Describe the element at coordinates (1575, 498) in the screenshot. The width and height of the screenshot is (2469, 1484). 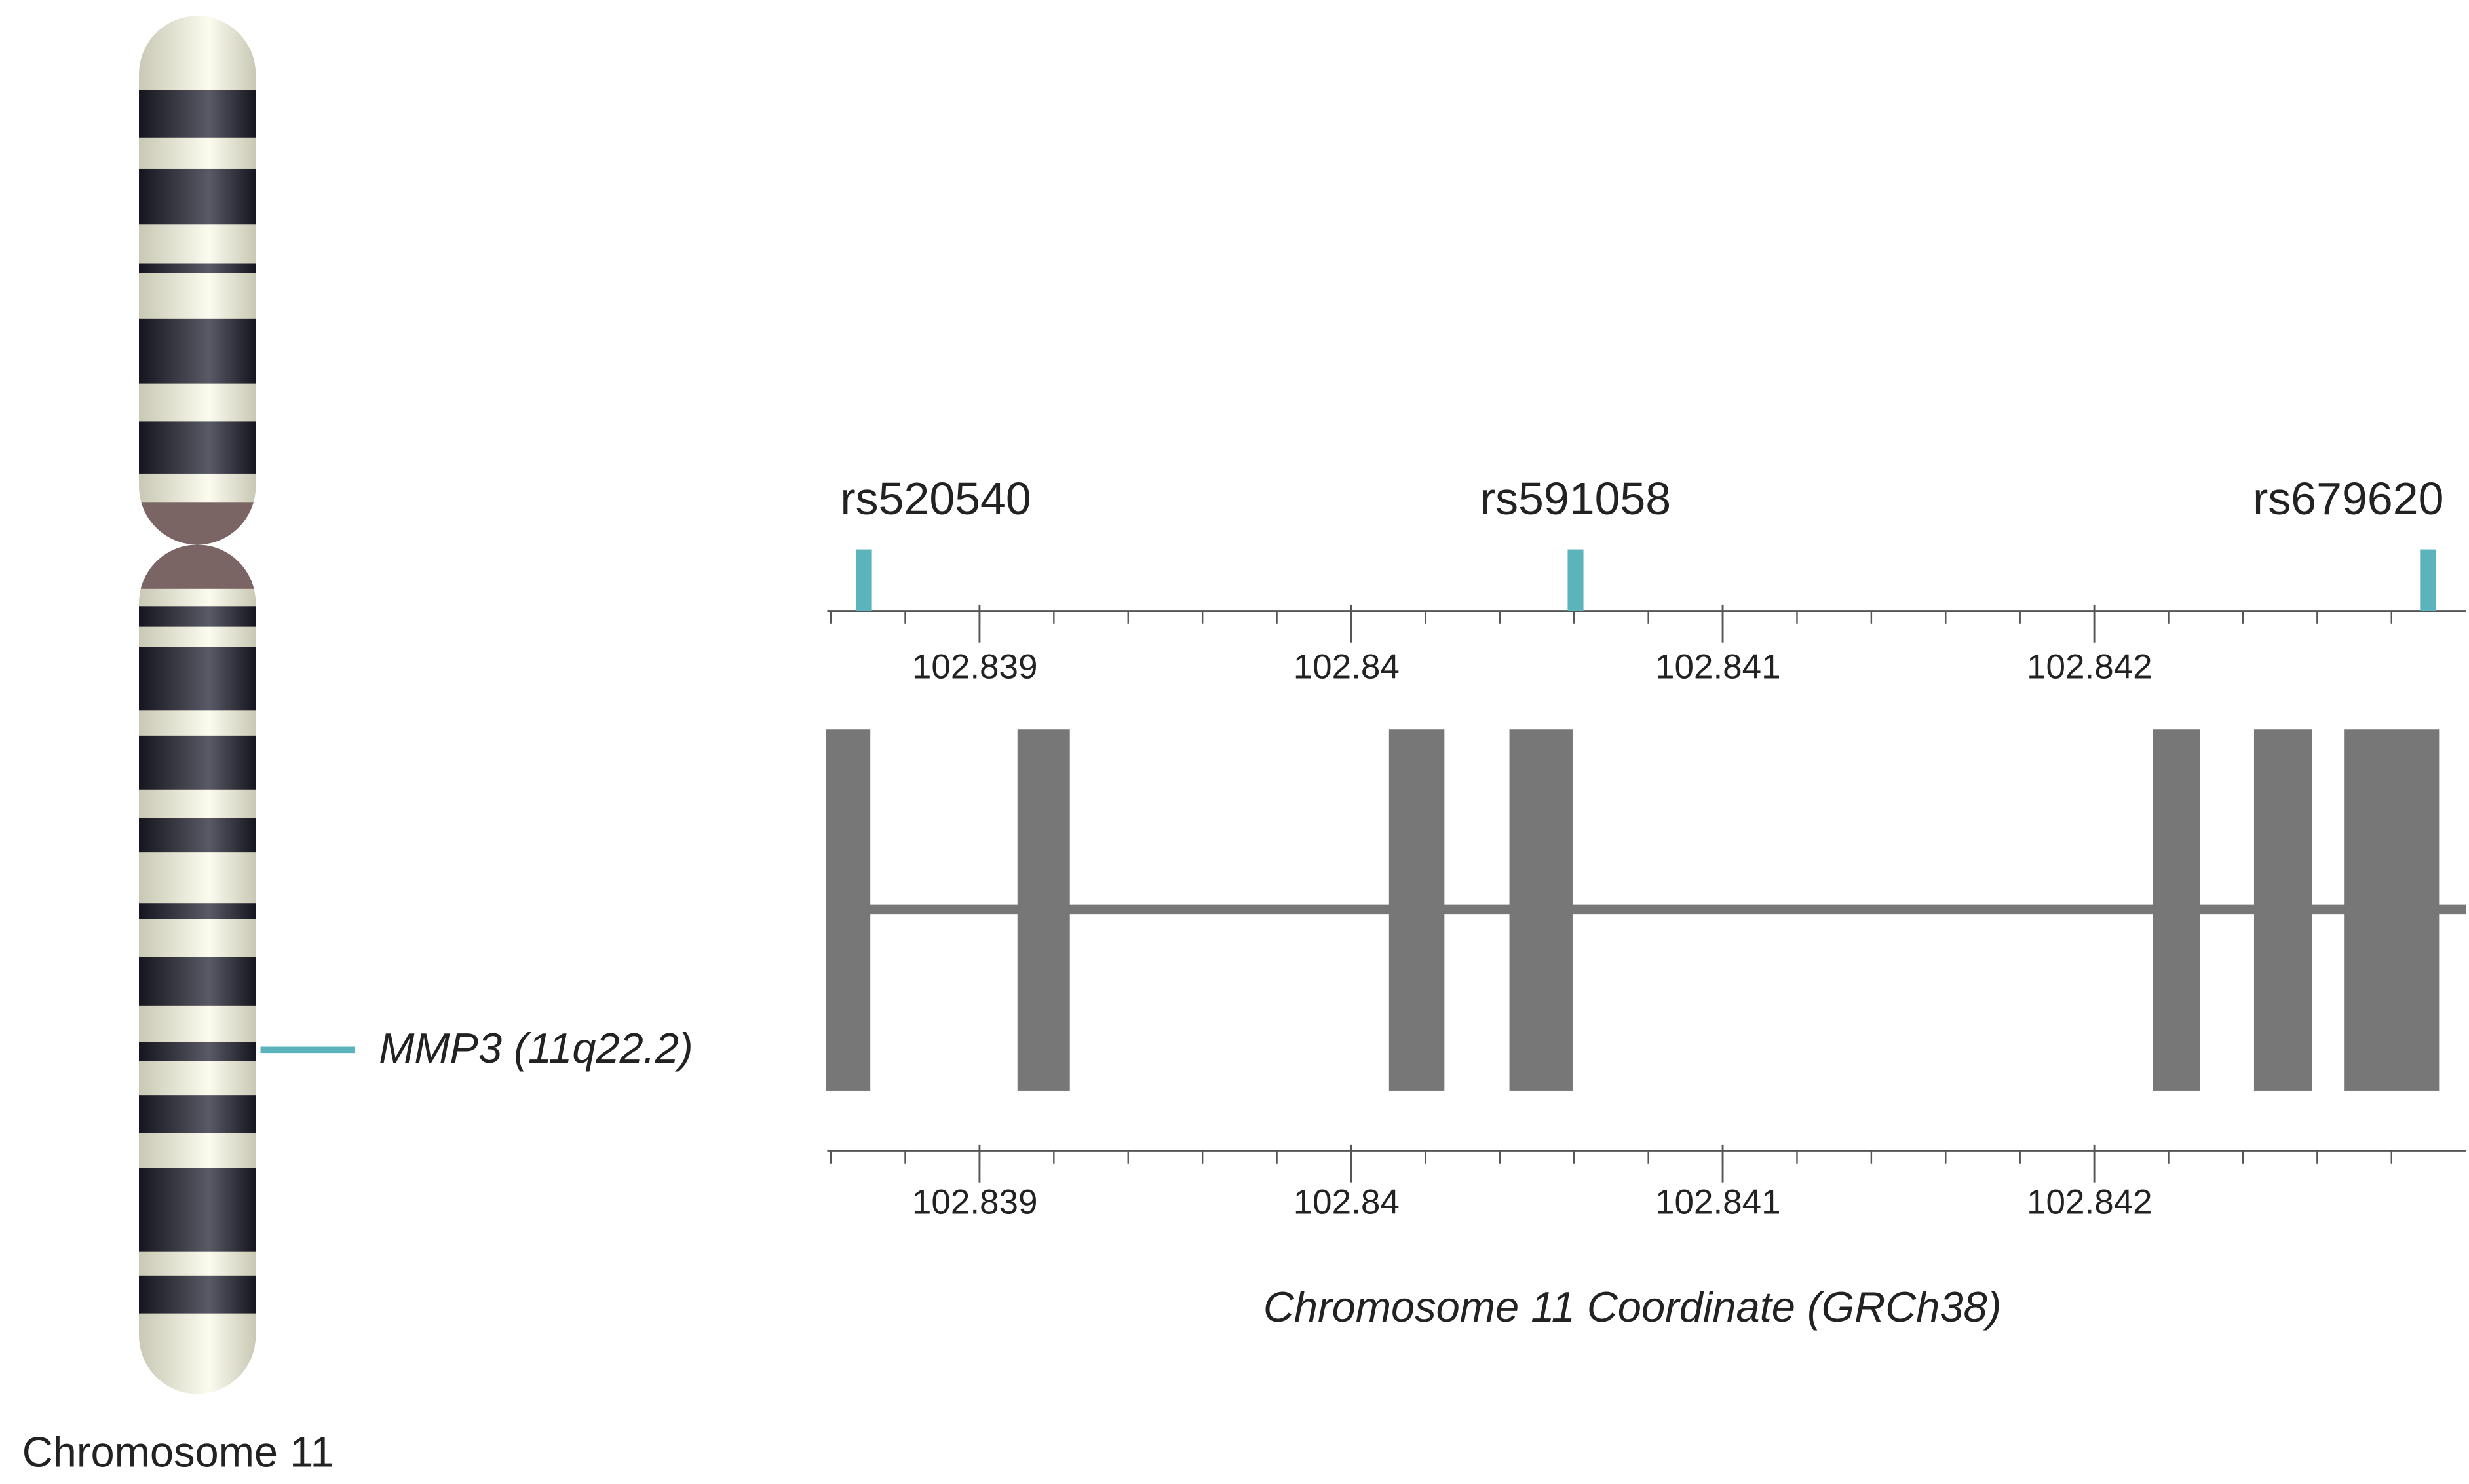
I see `snp-label: rs591058` at that location.